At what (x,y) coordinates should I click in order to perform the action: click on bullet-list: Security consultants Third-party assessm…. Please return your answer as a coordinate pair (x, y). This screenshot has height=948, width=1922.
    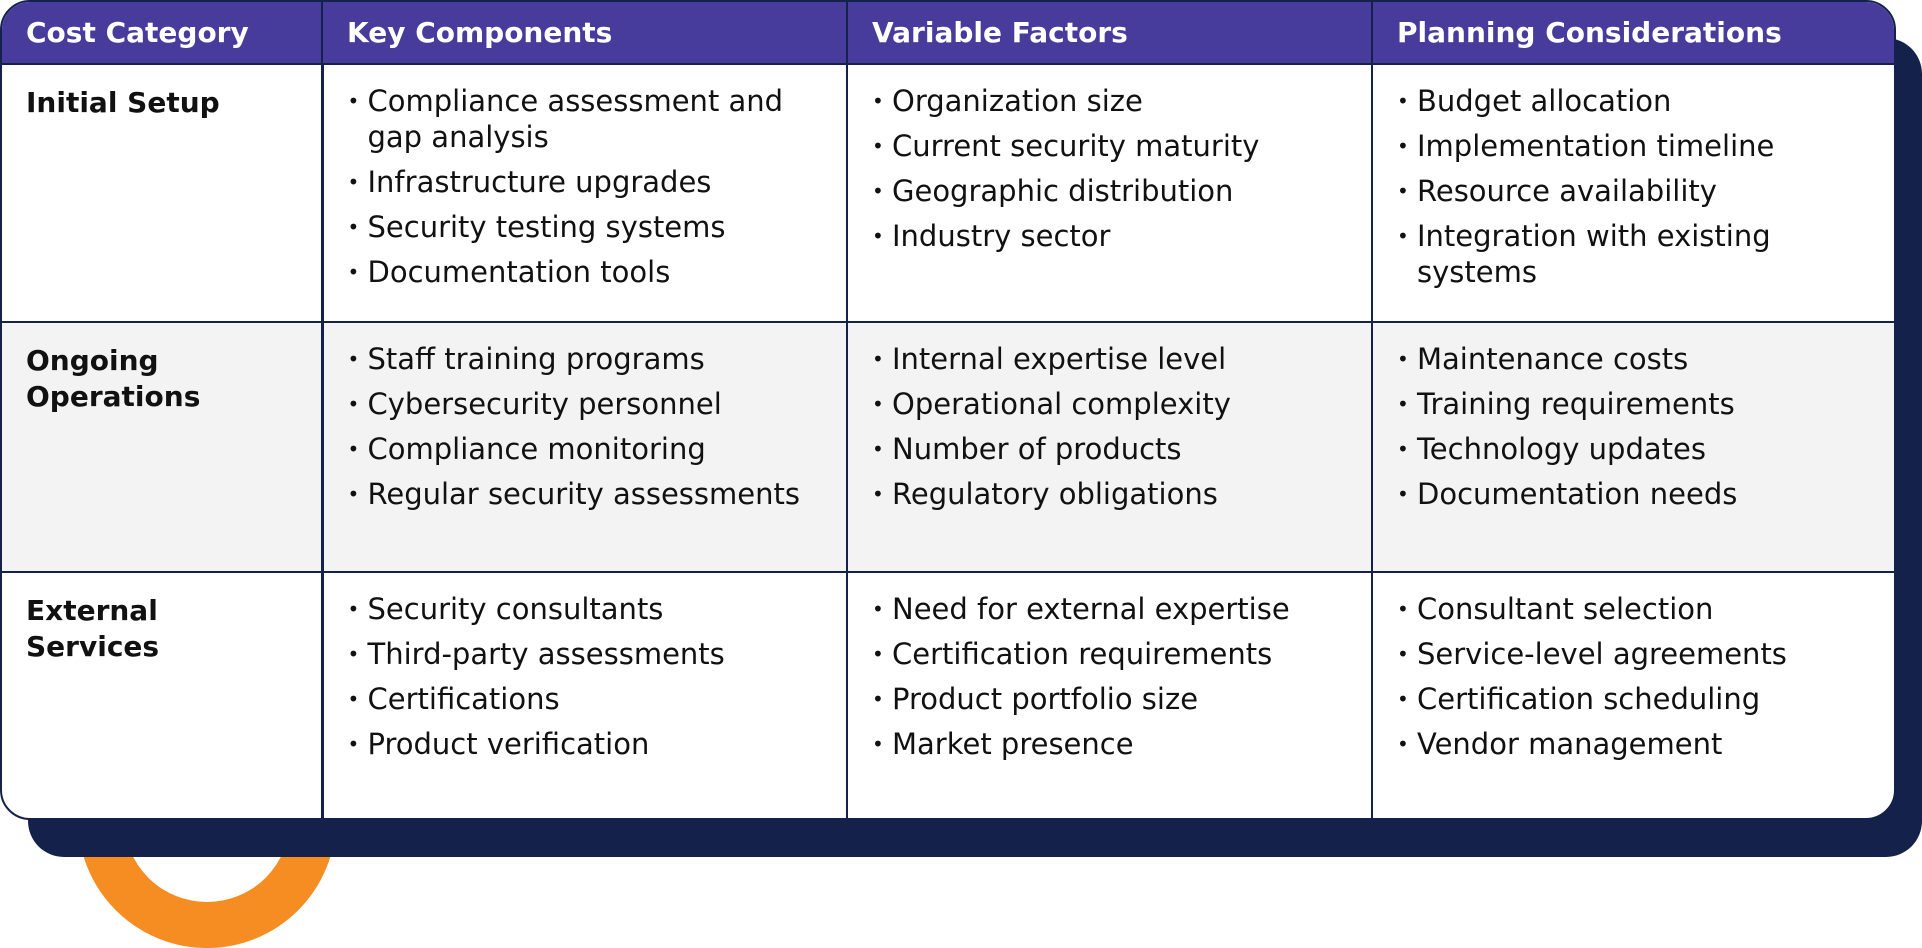
    Looking at the image, I should click on (585, 676).